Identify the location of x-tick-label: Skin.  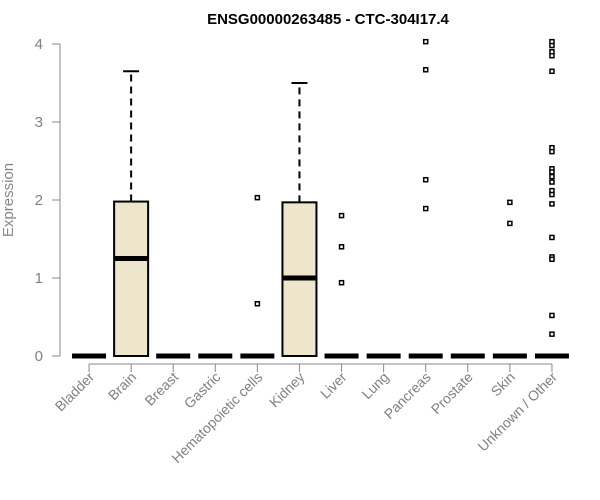
(502, 384).